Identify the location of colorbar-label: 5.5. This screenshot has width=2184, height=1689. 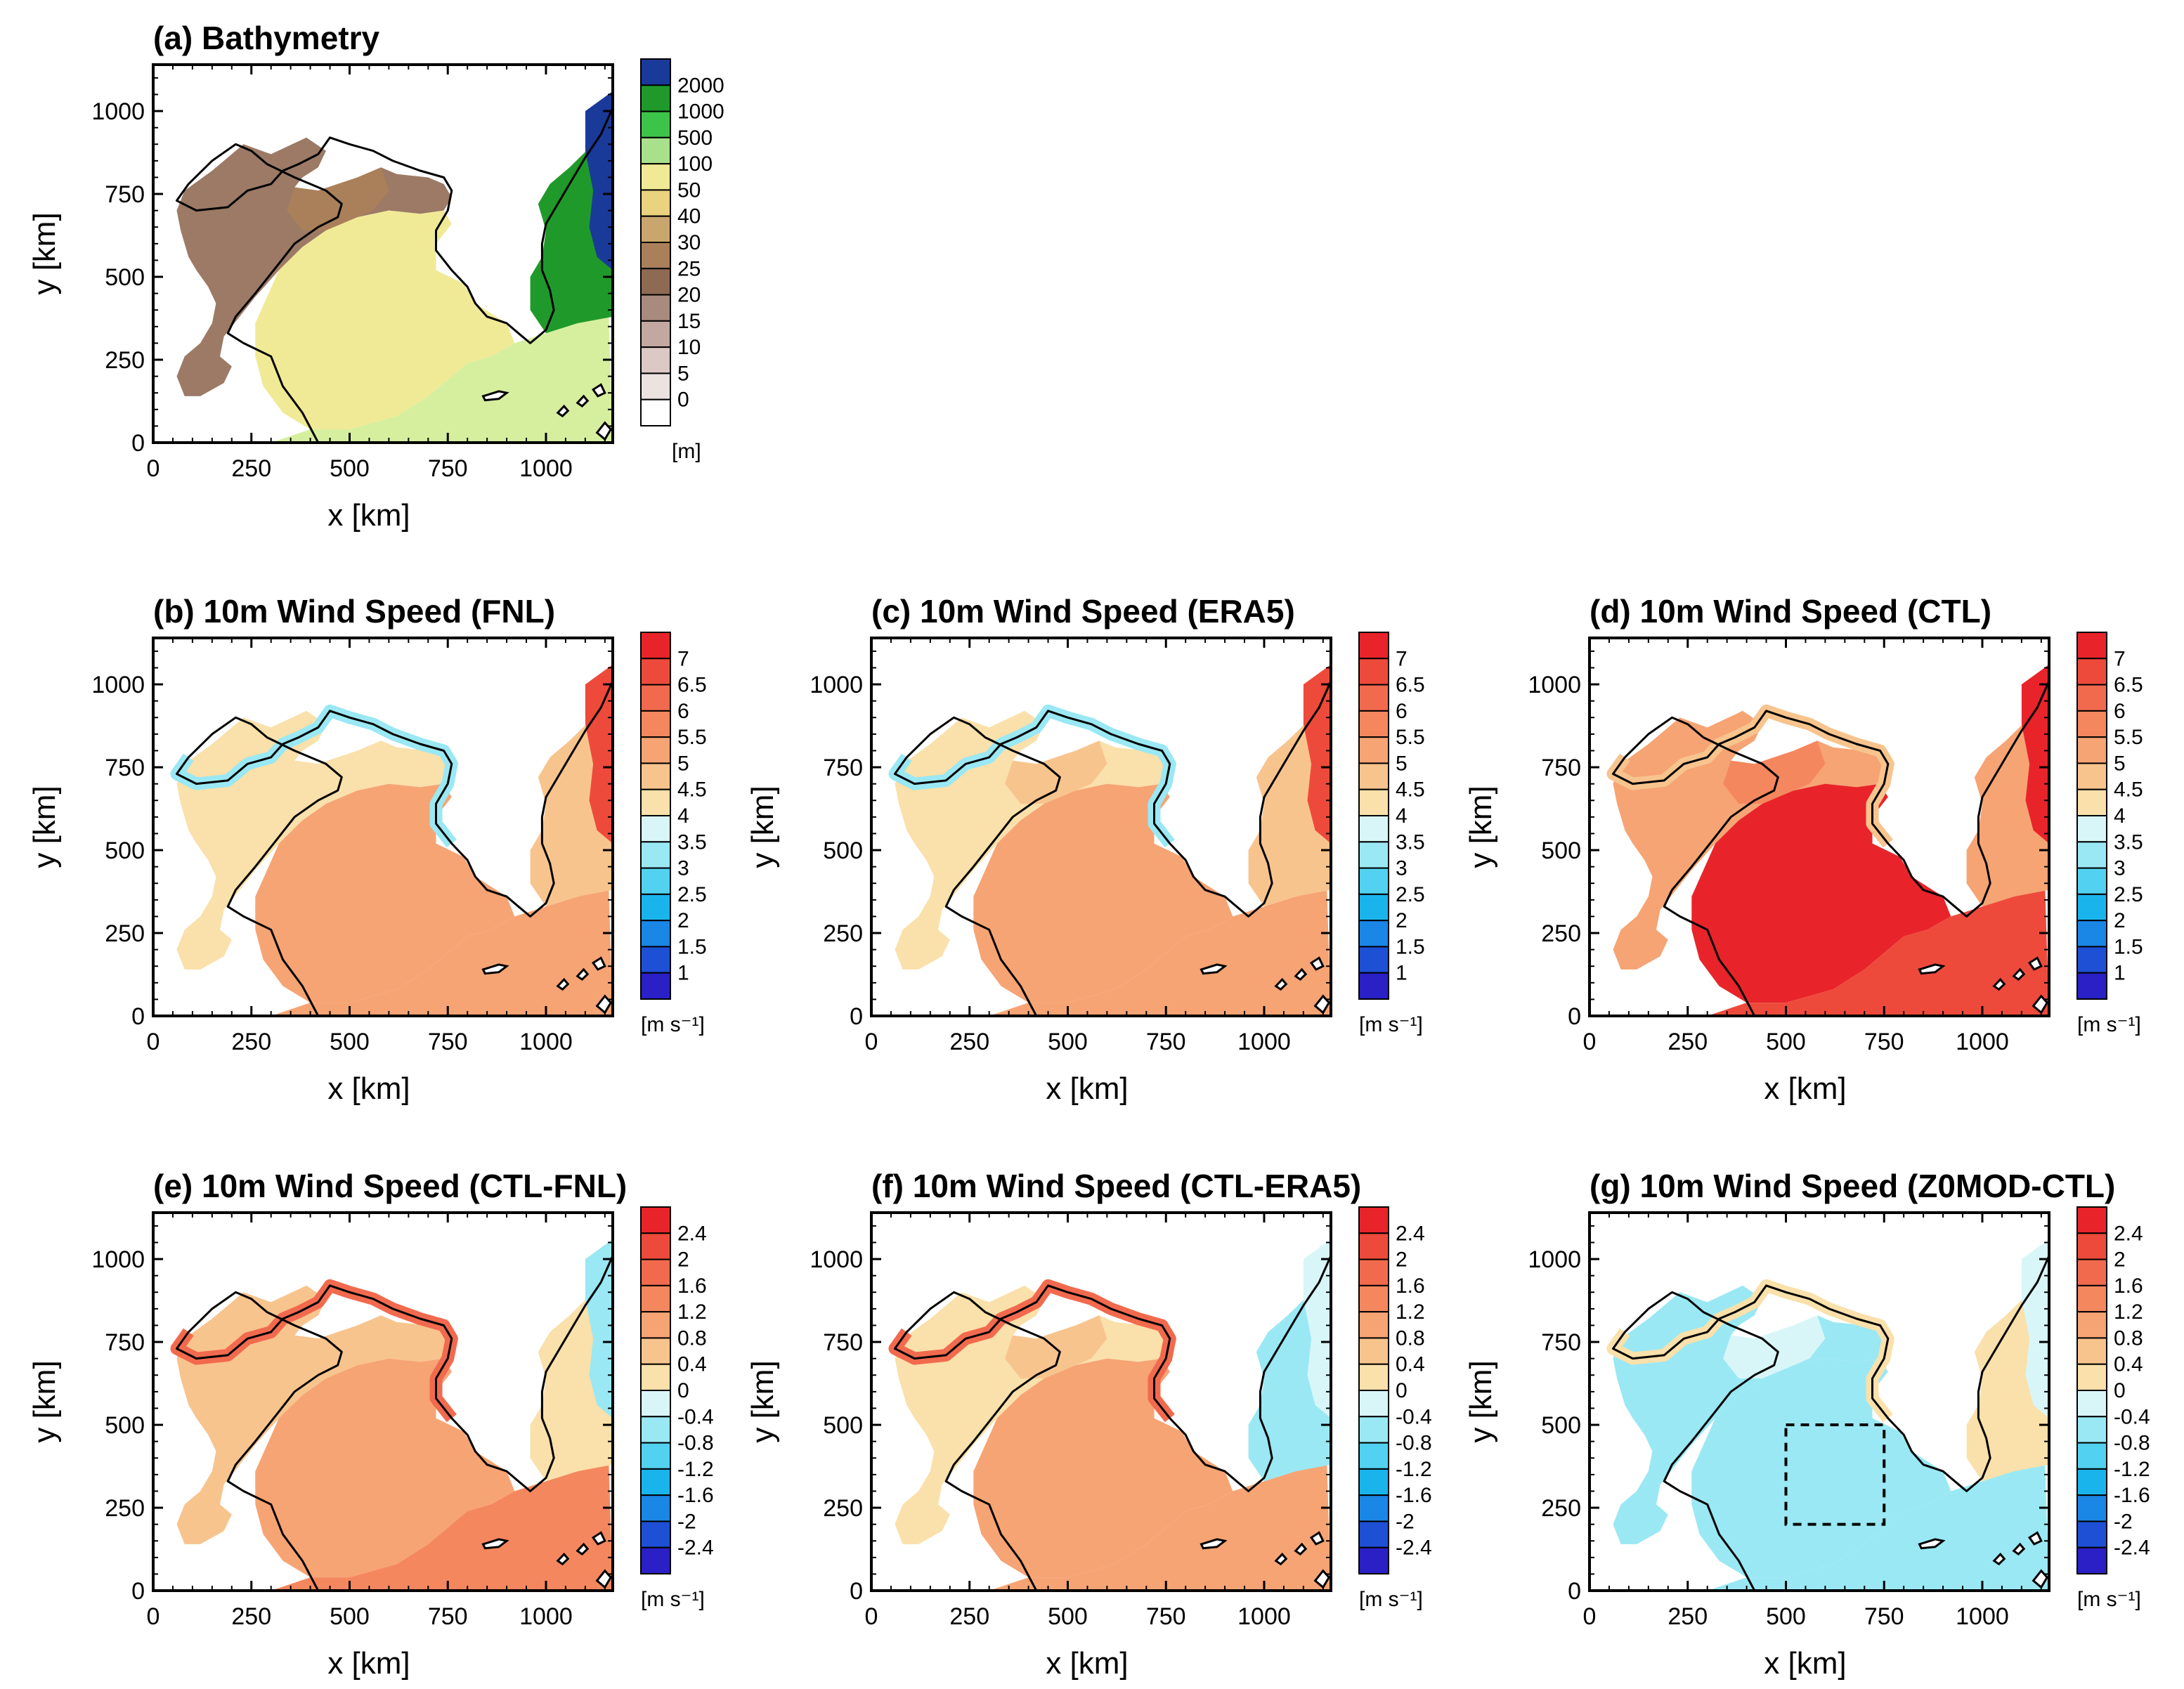
(692, 738).